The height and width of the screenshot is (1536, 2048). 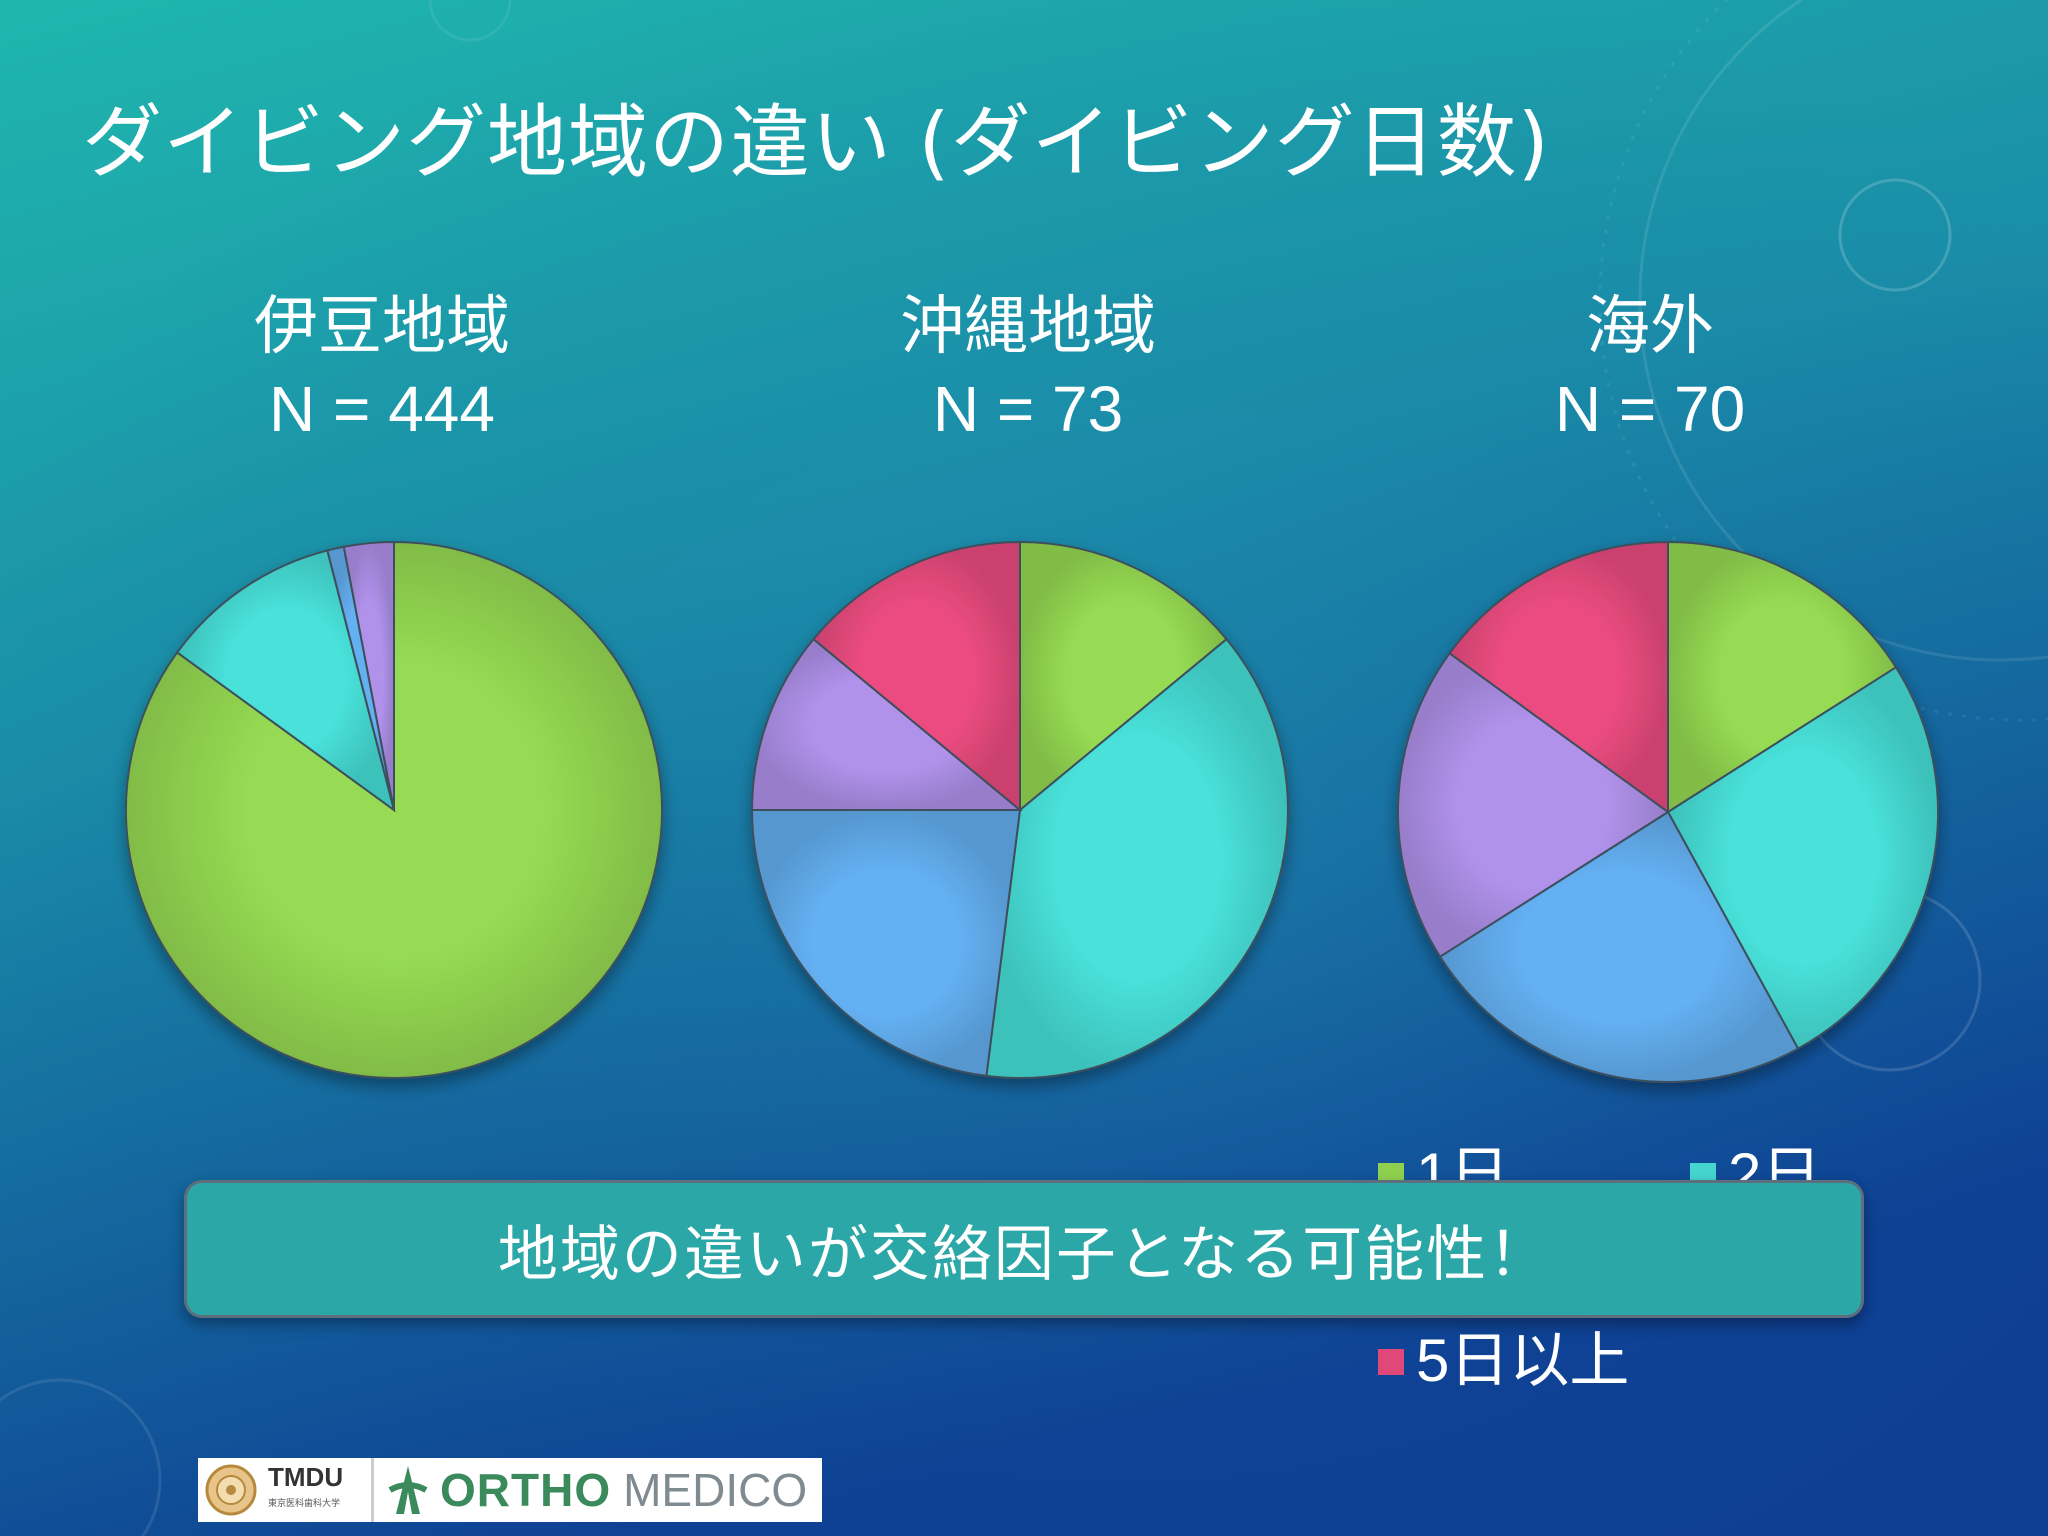 I want to click on ortho-medico-logo: ORTHO MEDICO, so click(x=594, y=1490).